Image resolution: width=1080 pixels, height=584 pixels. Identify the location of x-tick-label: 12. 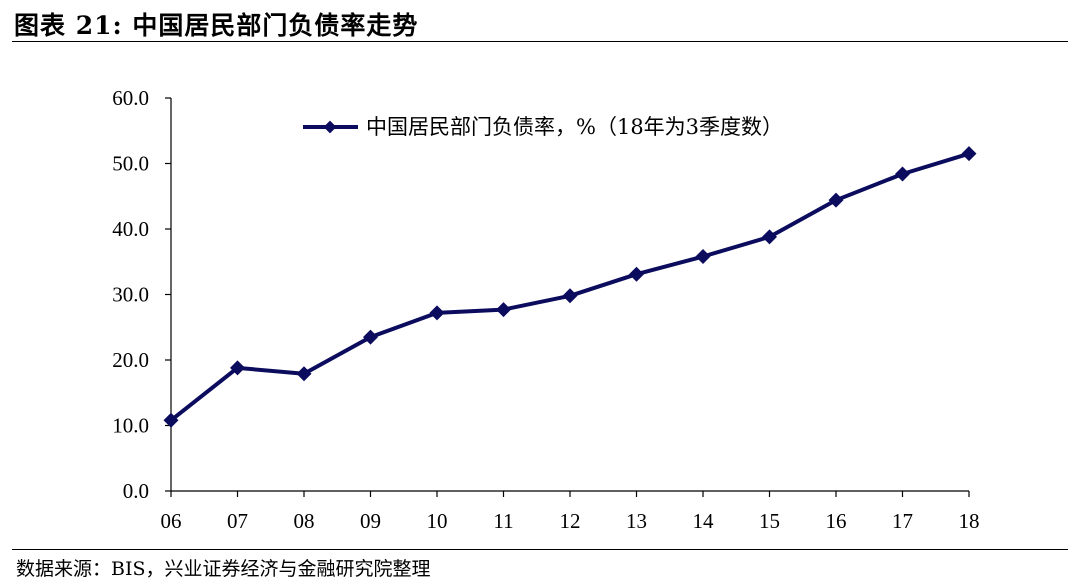
(570, 521).